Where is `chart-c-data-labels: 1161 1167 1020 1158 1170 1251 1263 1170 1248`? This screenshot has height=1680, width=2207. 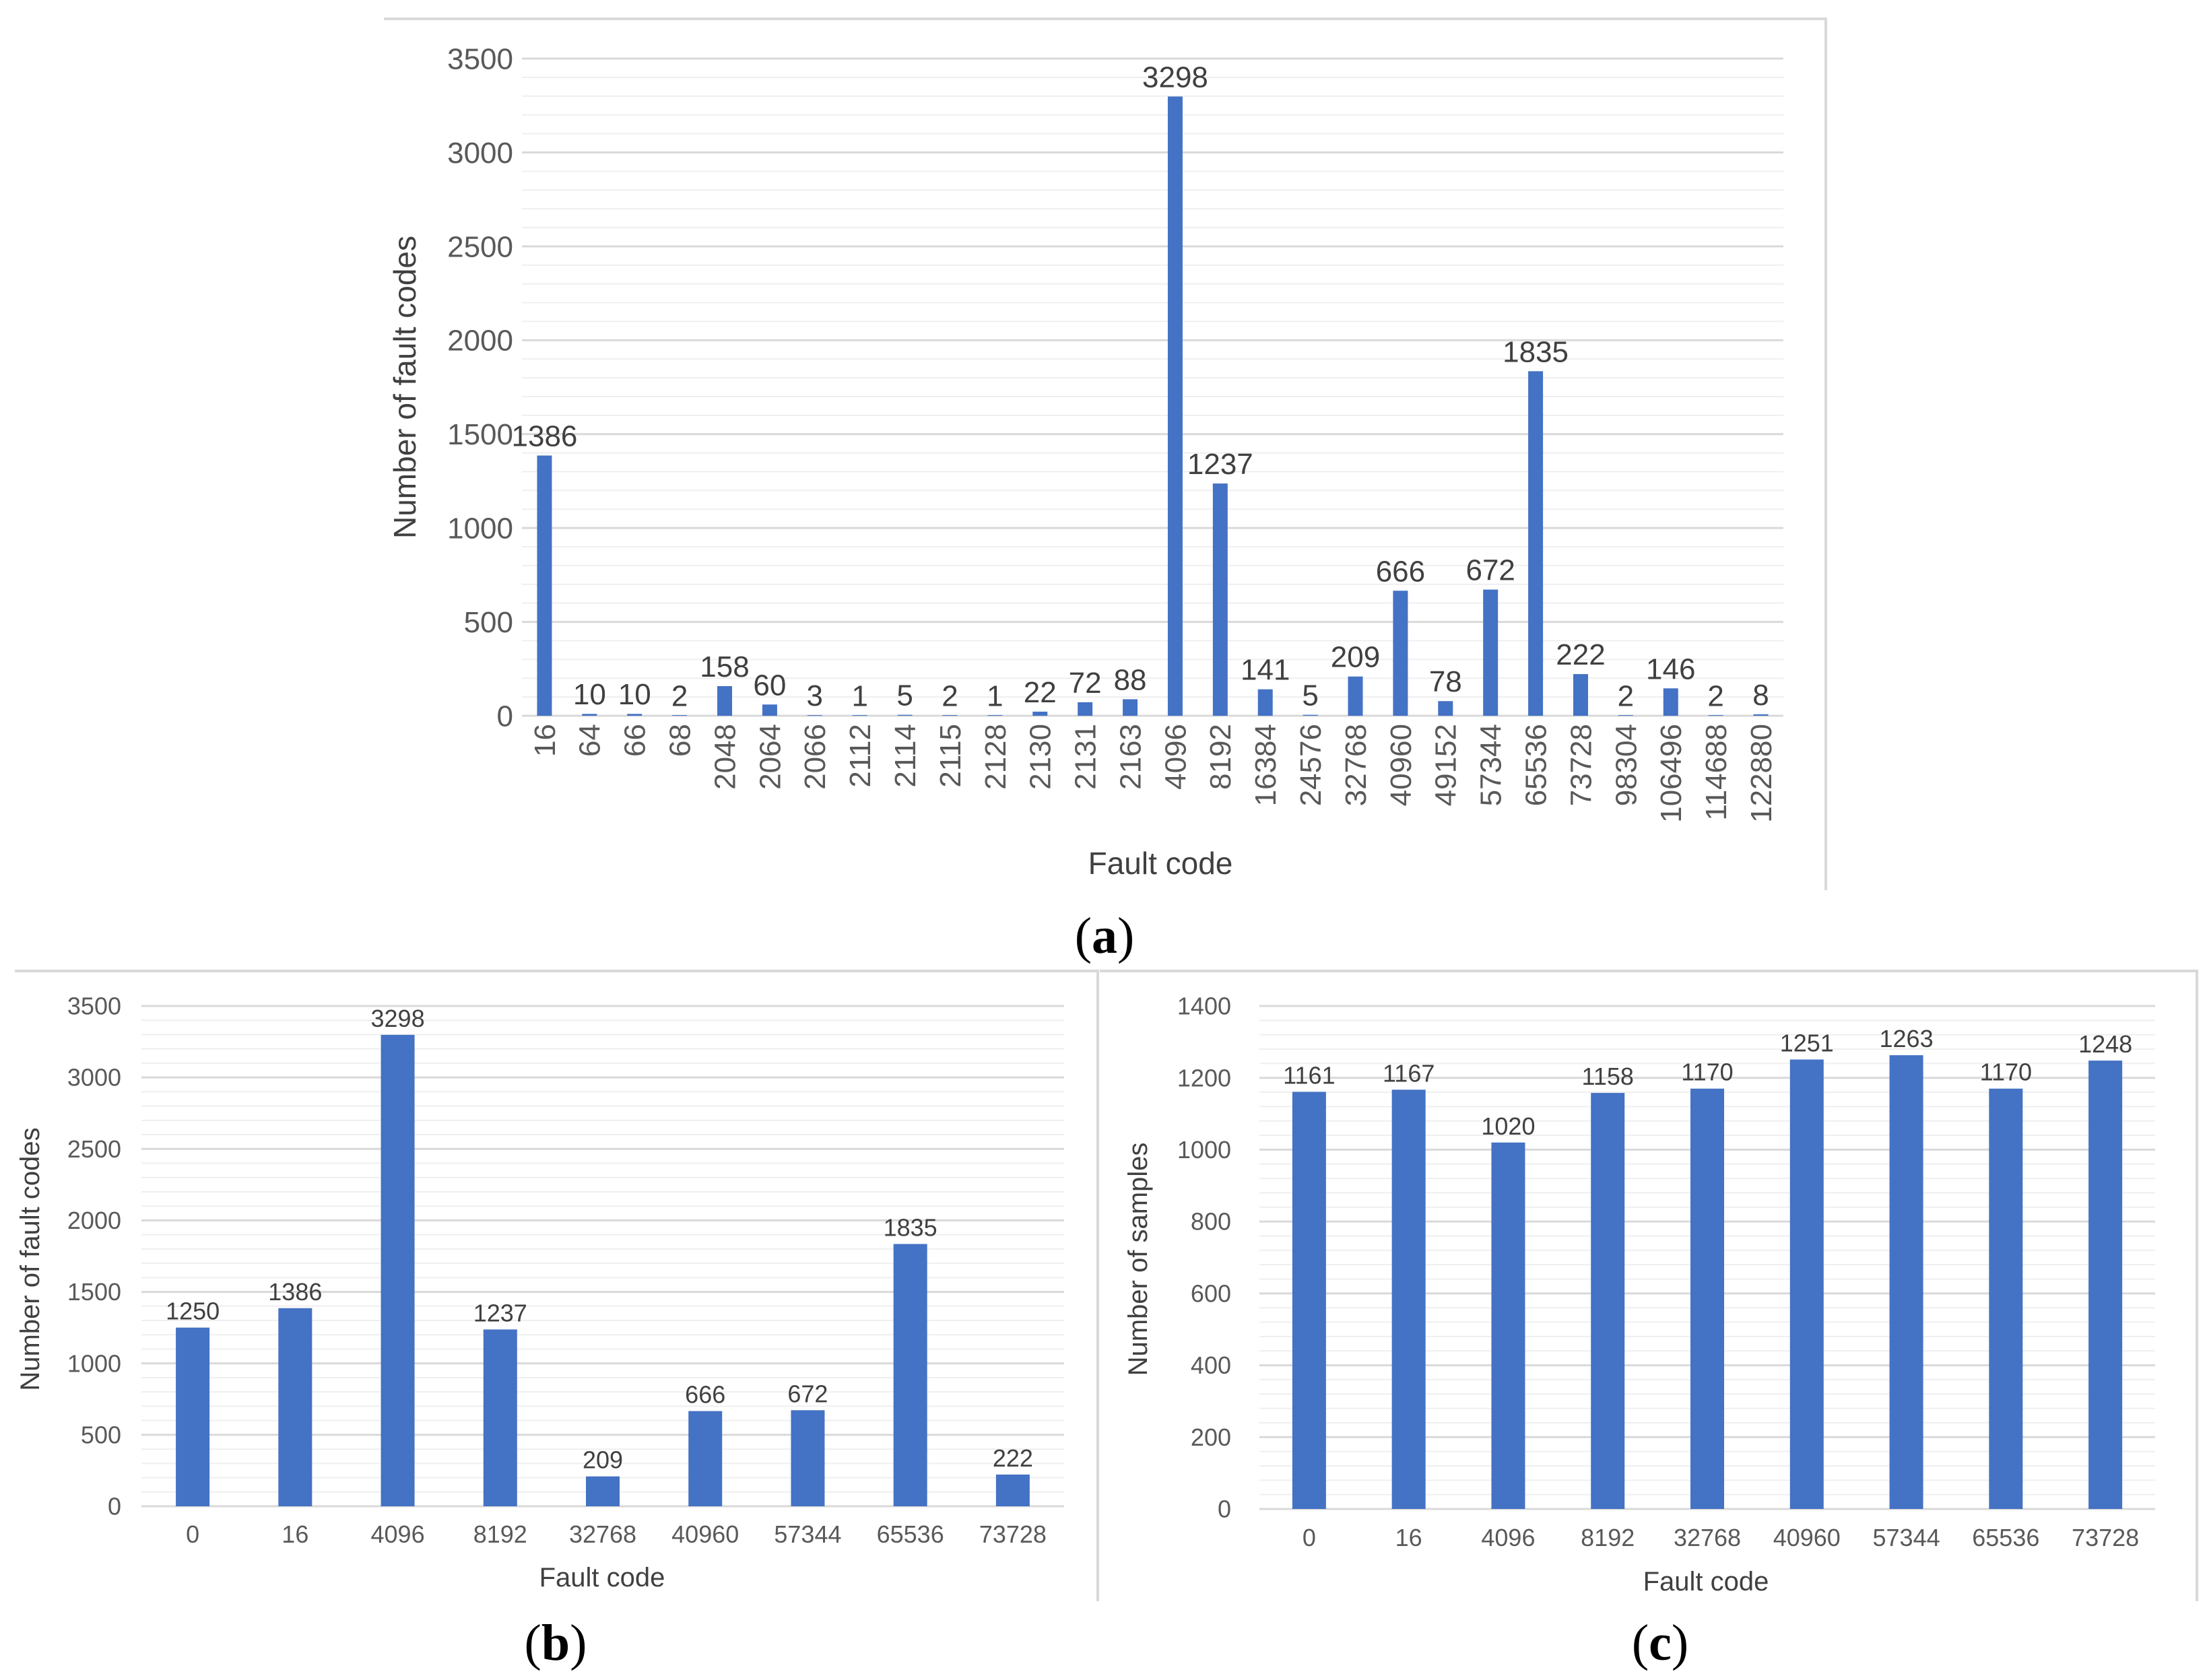 chart-c-data-labels: 1161 1167 1020 1158 1170 1251 1263 1170 1248 is located at coordinates (1708, 1082).